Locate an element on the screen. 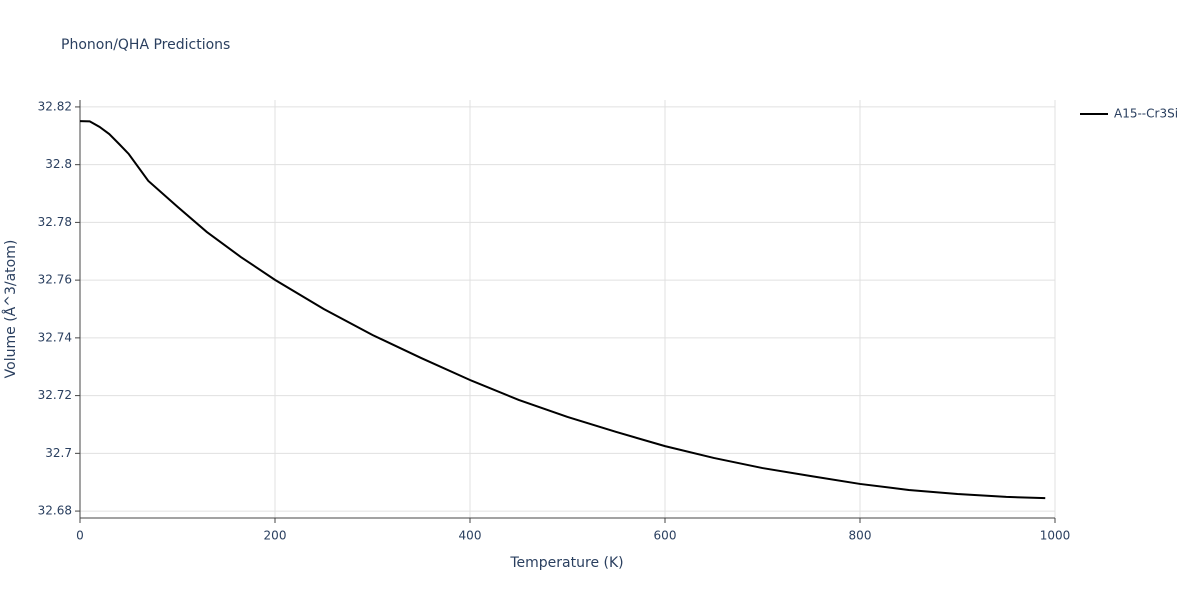 Image resolution: width=1200 pixels, height=600 pixels. y-tick-label: 32.7 is located at coordinates (58, 453).